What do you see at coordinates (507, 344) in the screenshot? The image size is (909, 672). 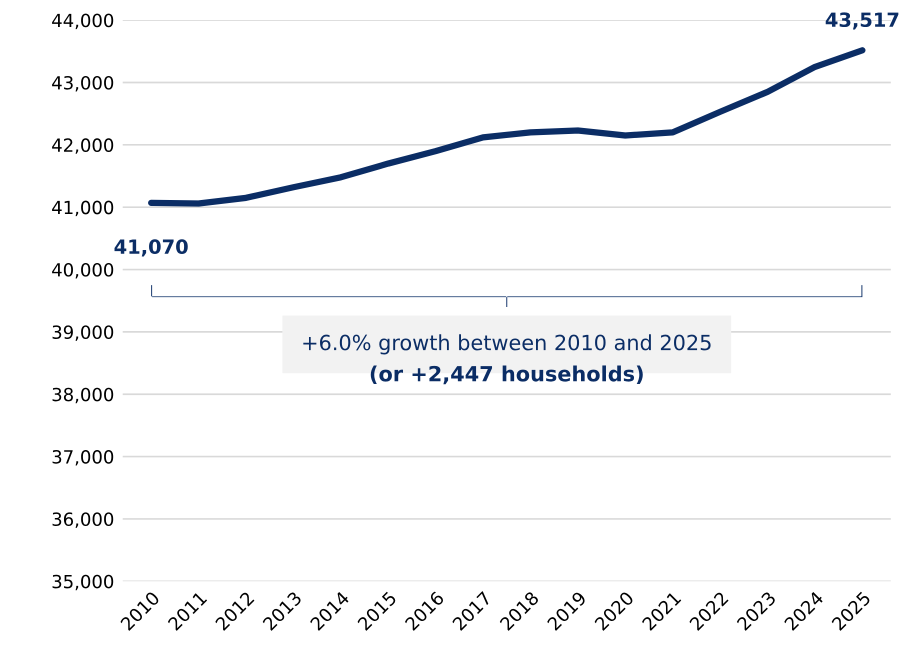 I see `annotation: +6.0% growth between 2010 and 2025` at bounding box center [507, 344].